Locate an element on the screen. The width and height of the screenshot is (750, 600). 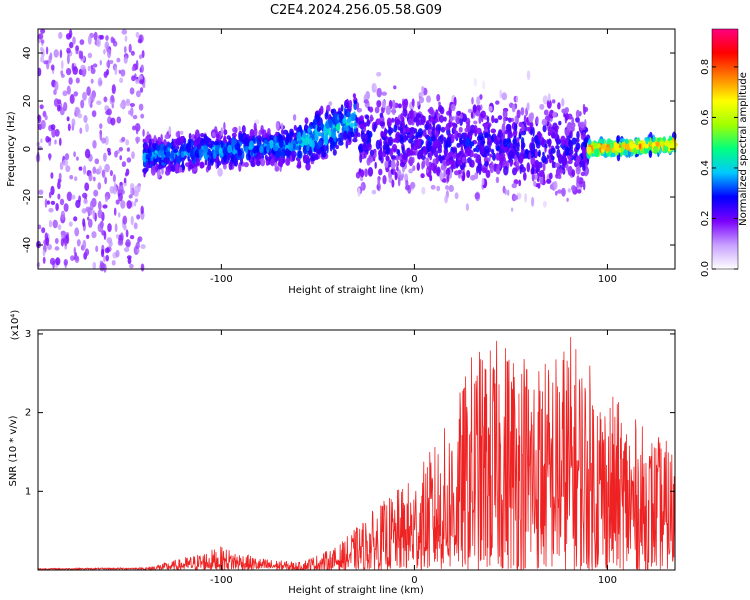
y-tick-label: 3 is located at coordinates (28, 334).